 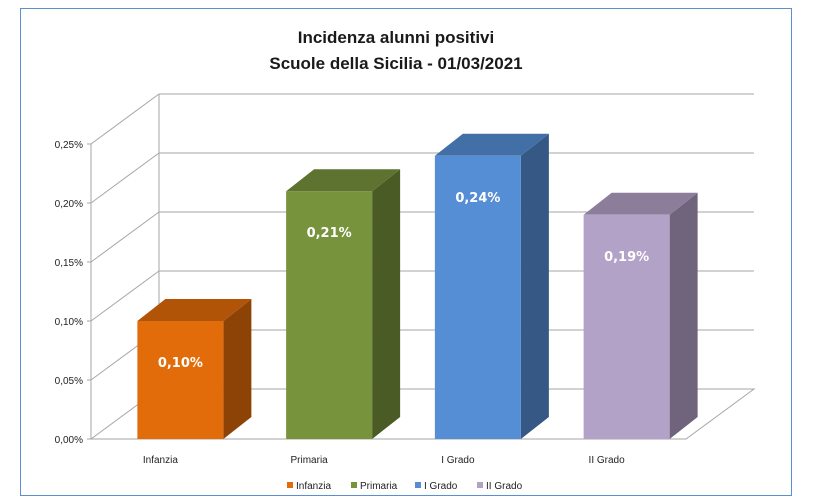 I want to click on y-tick-label: 0,10%, so click(x=69, y=322).